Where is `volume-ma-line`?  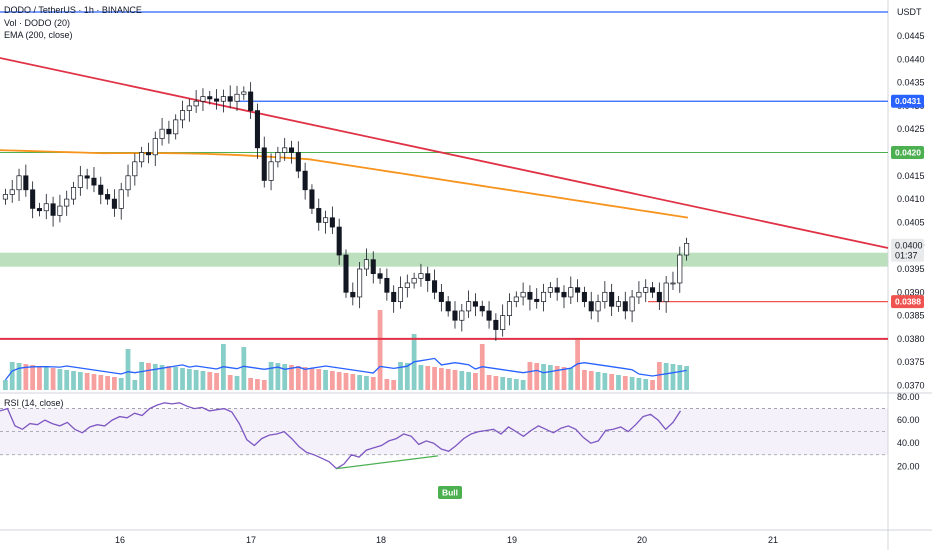 volume-ma-line is located at coordinates (345, 369).